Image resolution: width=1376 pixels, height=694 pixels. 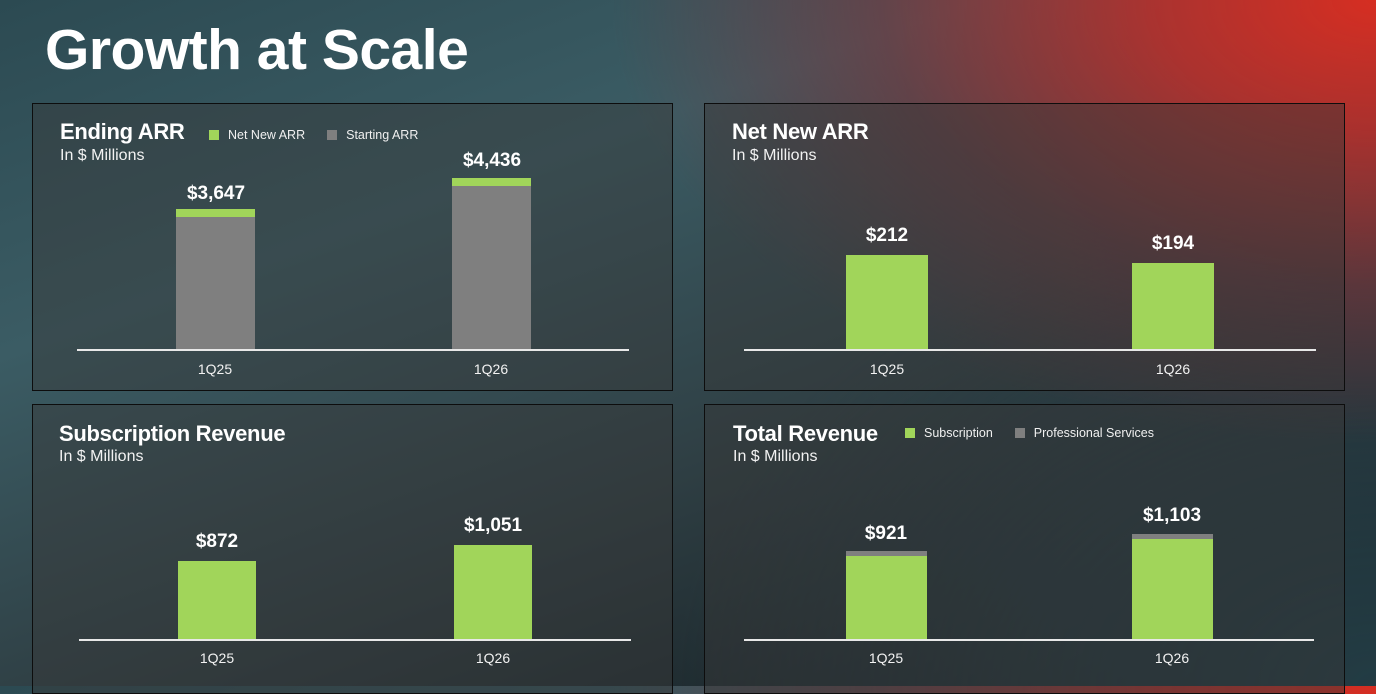 What do you see at coordinates (774, 155) in the screenshot?
I see `net-new-arr-subtitle: In $ Millions` at bounding box center [774, 155].